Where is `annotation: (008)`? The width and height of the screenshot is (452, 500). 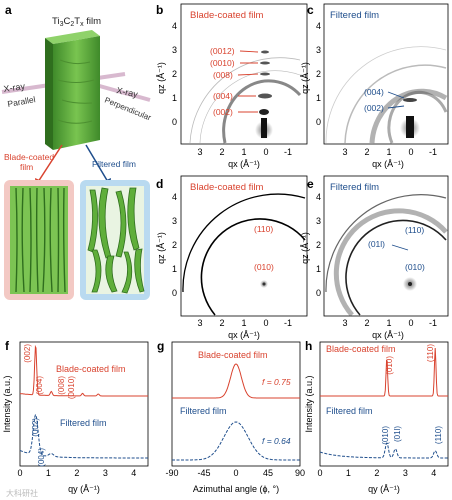
annotation: (008) is located at coordinates (61, 385).